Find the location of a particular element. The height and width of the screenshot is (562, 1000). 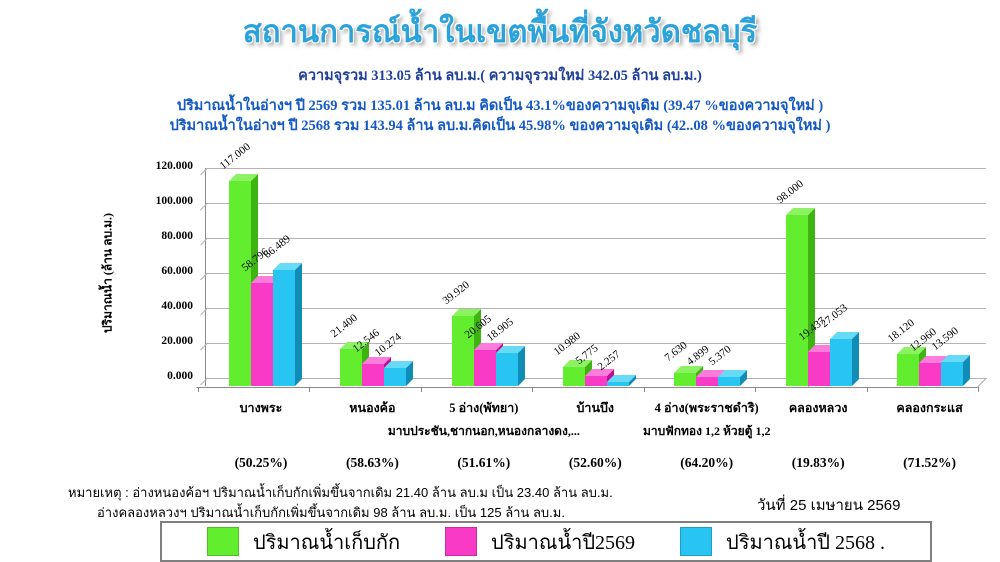

bar-value-label: 27.053 is located at coordinates (834, 315).